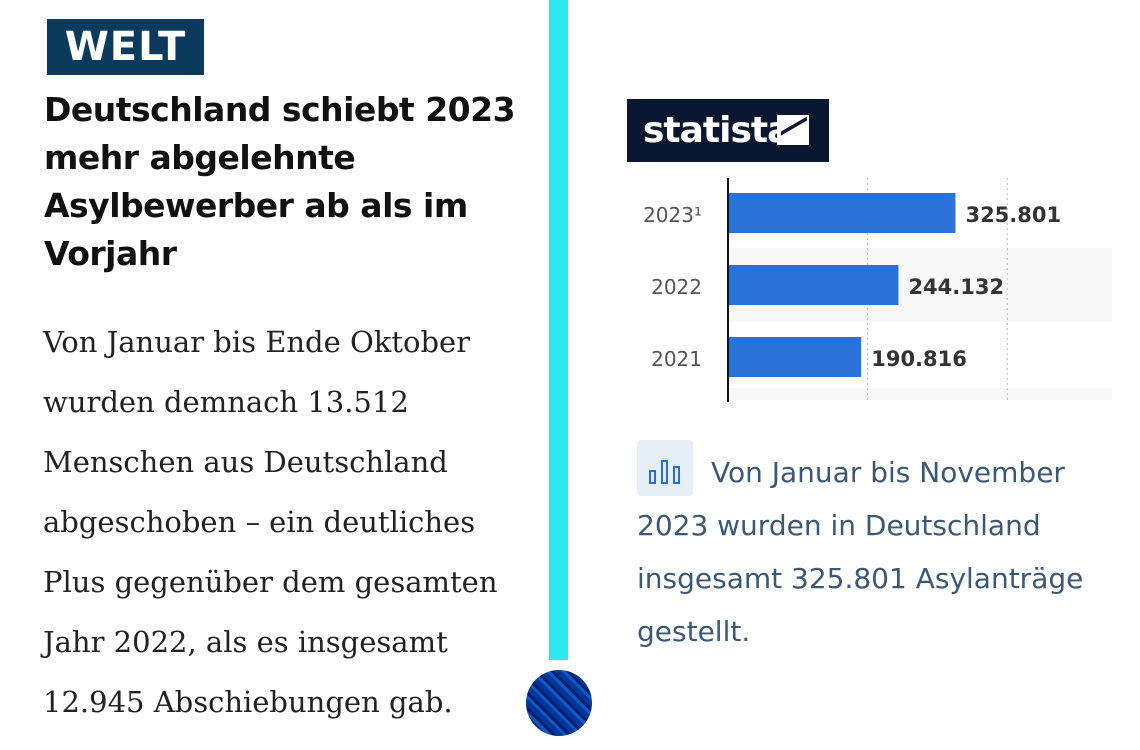 The width and height of the screenshot is (1140, 750). I want to click on row-band, so click(920, 394).